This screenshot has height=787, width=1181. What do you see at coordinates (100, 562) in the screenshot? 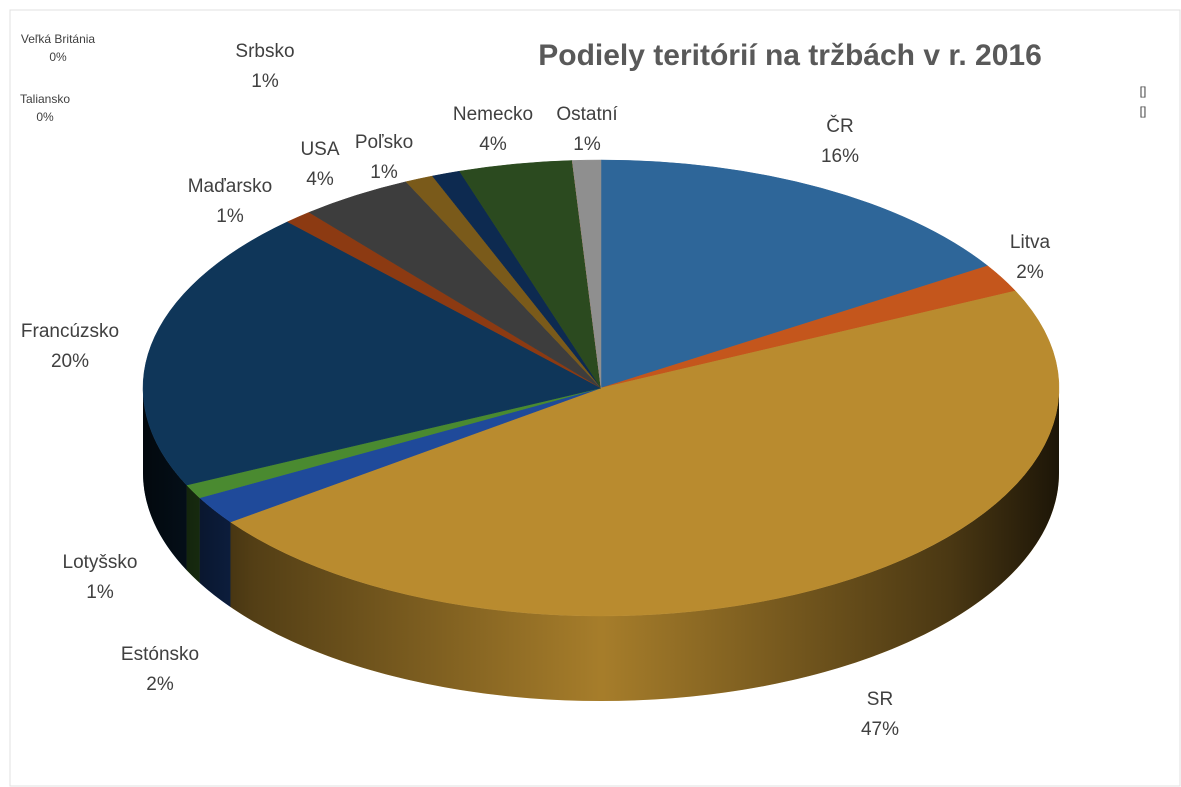
I see `data-label-name: Lotyšsko` at bounding box center [100, 562].